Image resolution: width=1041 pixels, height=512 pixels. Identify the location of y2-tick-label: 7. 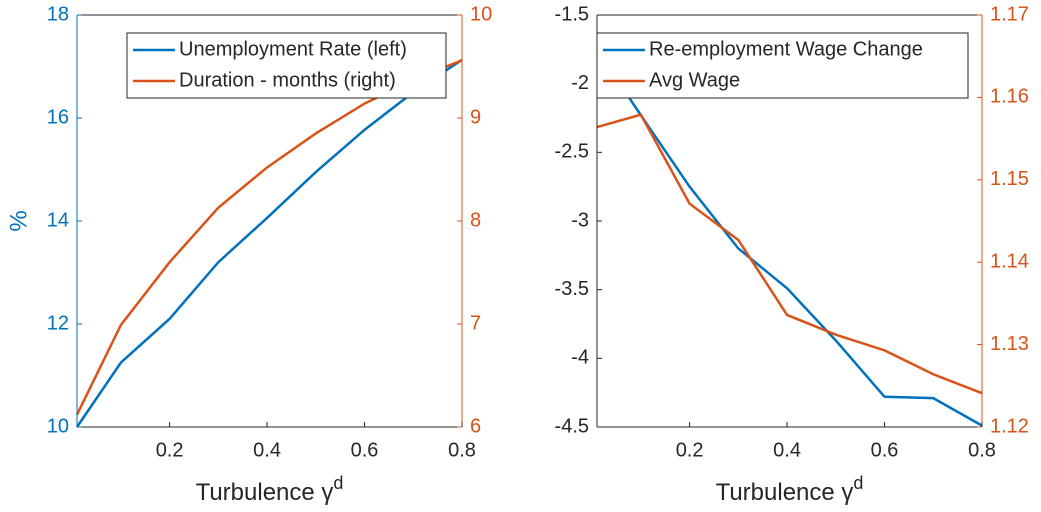
(475, 323).